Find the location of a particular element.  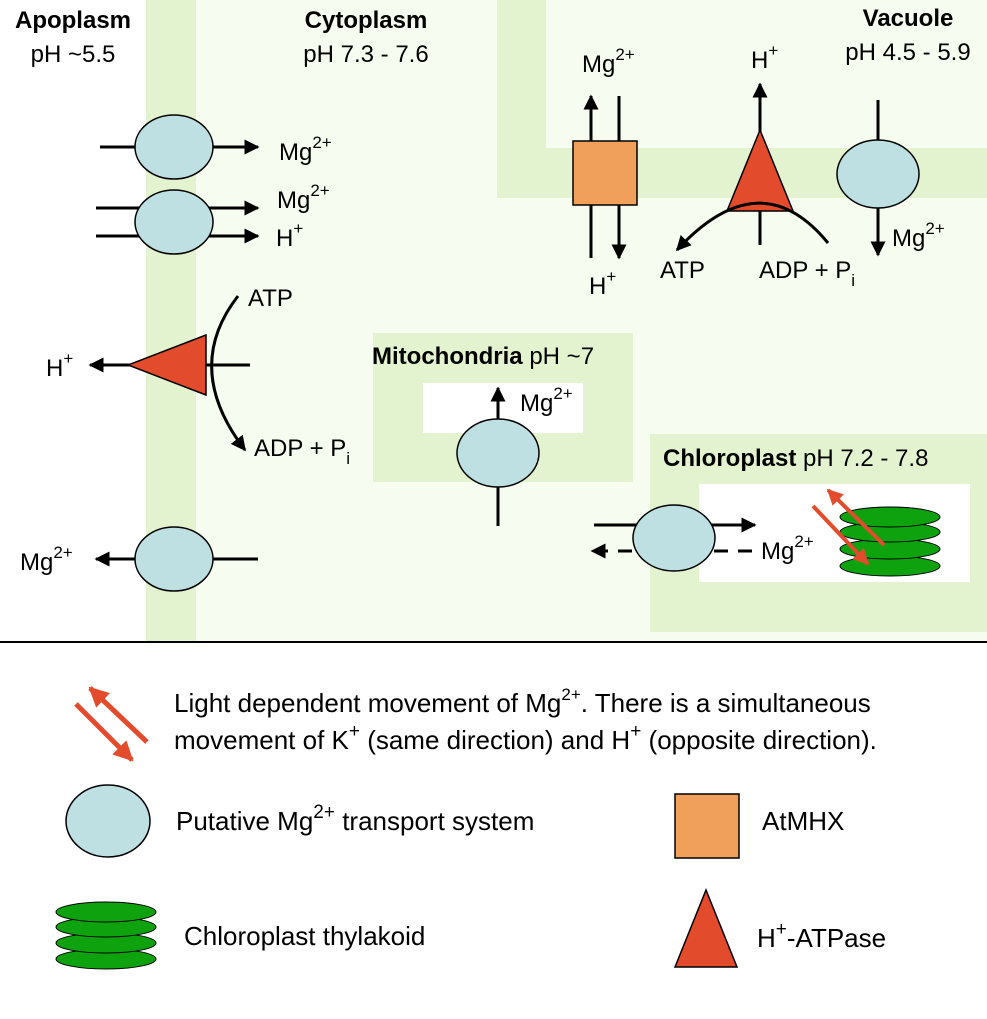

apoplasm-title: Apoplasm is located at coordinates (73, 20).